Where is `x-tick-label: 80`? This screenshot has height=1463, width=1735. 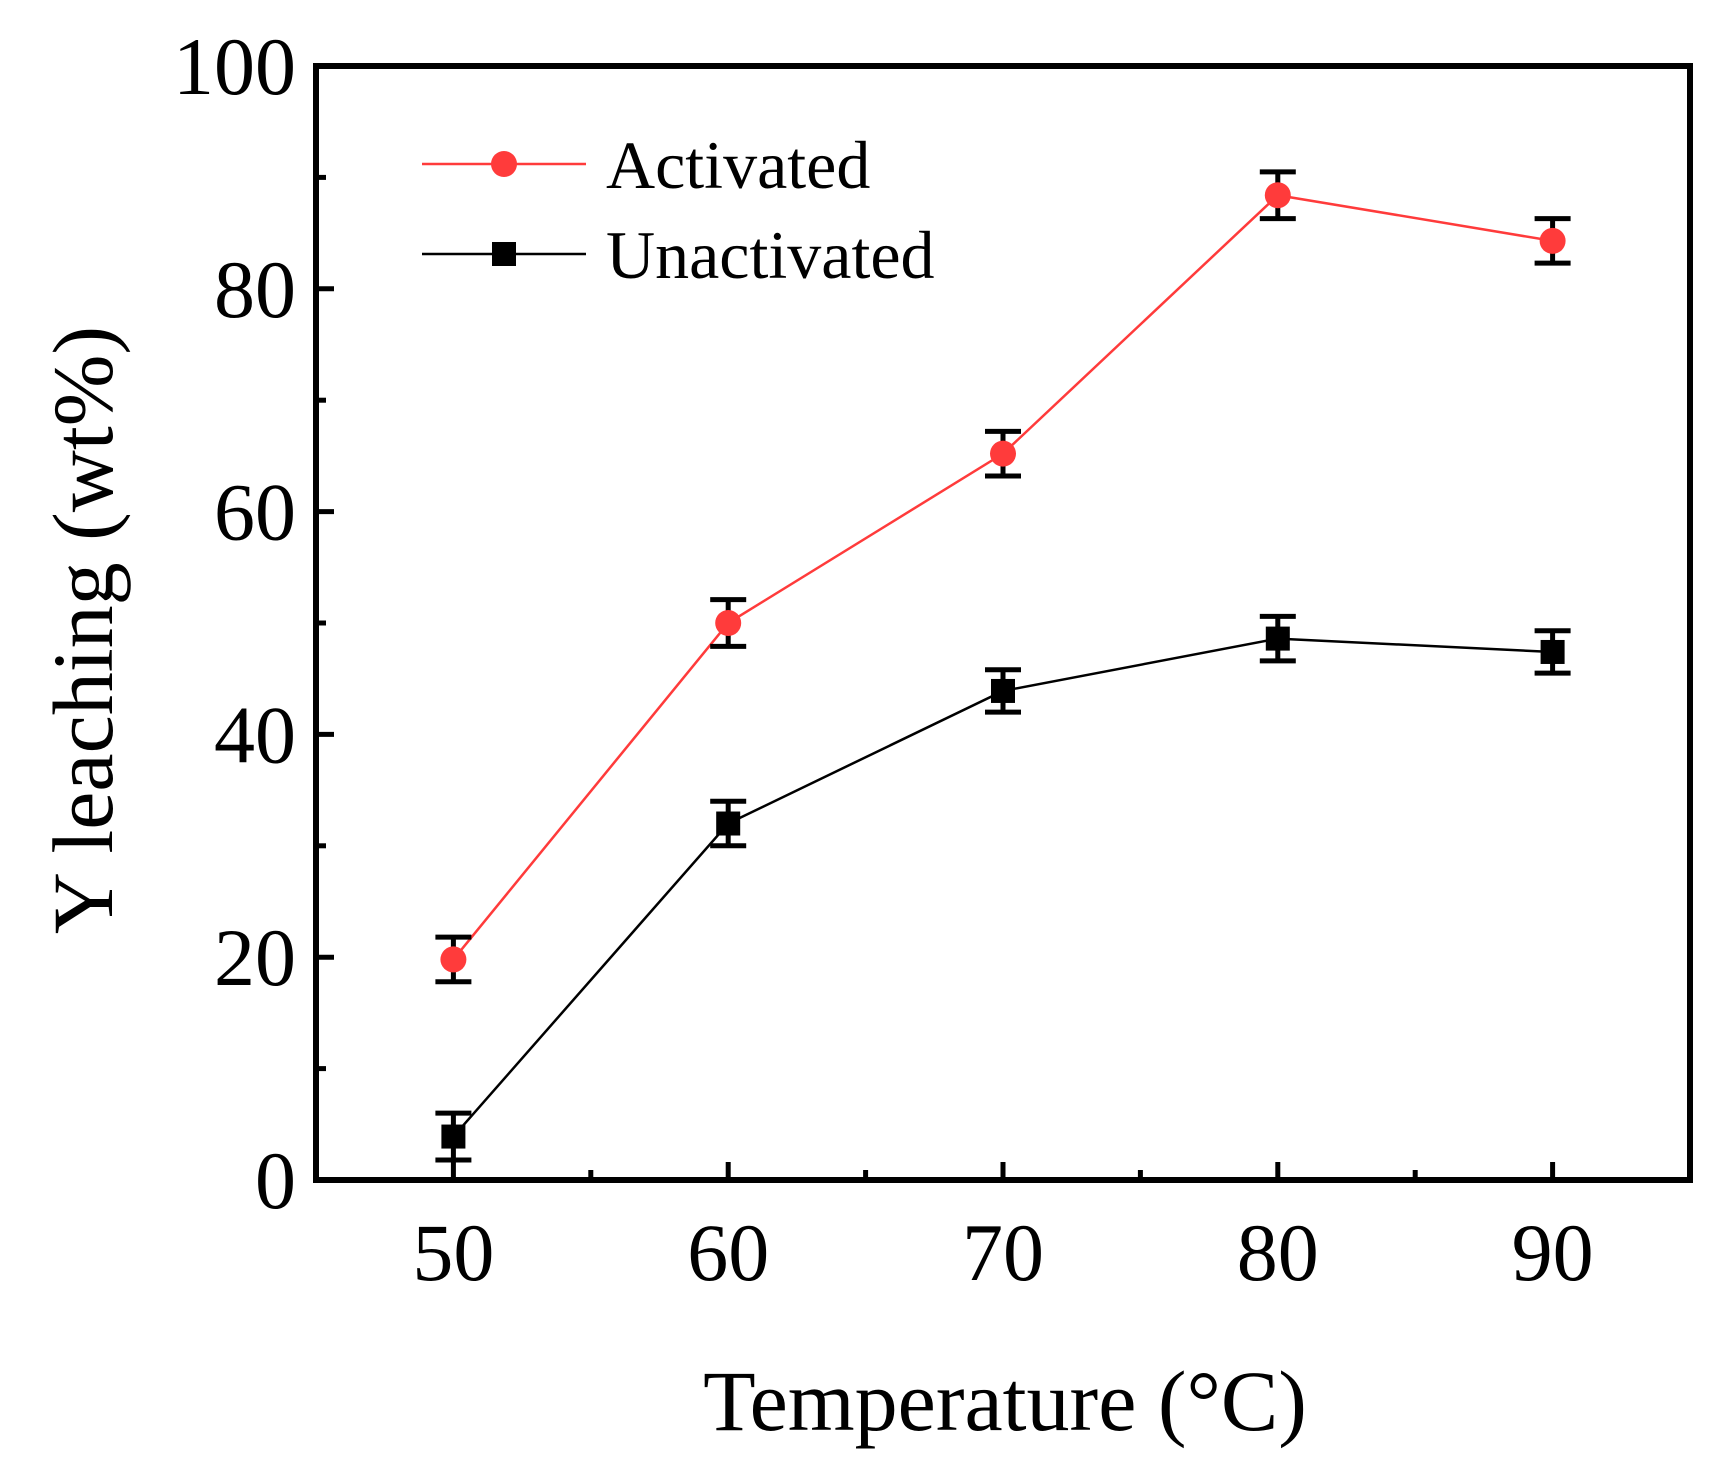
x-tick-label: 80 is located at coordinates (1278, 1252).